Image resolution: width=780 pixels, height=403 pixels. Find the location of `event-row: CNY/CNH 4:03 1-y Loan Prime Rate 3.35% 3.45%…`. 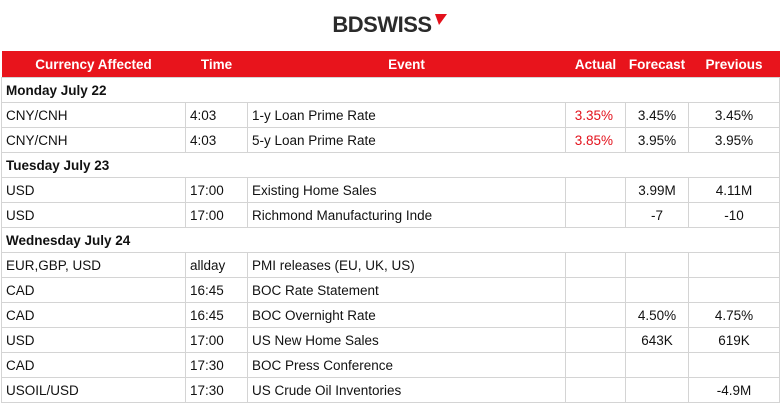

event-row: CNY/CNH 4:03 1-y Loan Prime Rate 3.35% 3.45%… is located at coordinates (390, 115).